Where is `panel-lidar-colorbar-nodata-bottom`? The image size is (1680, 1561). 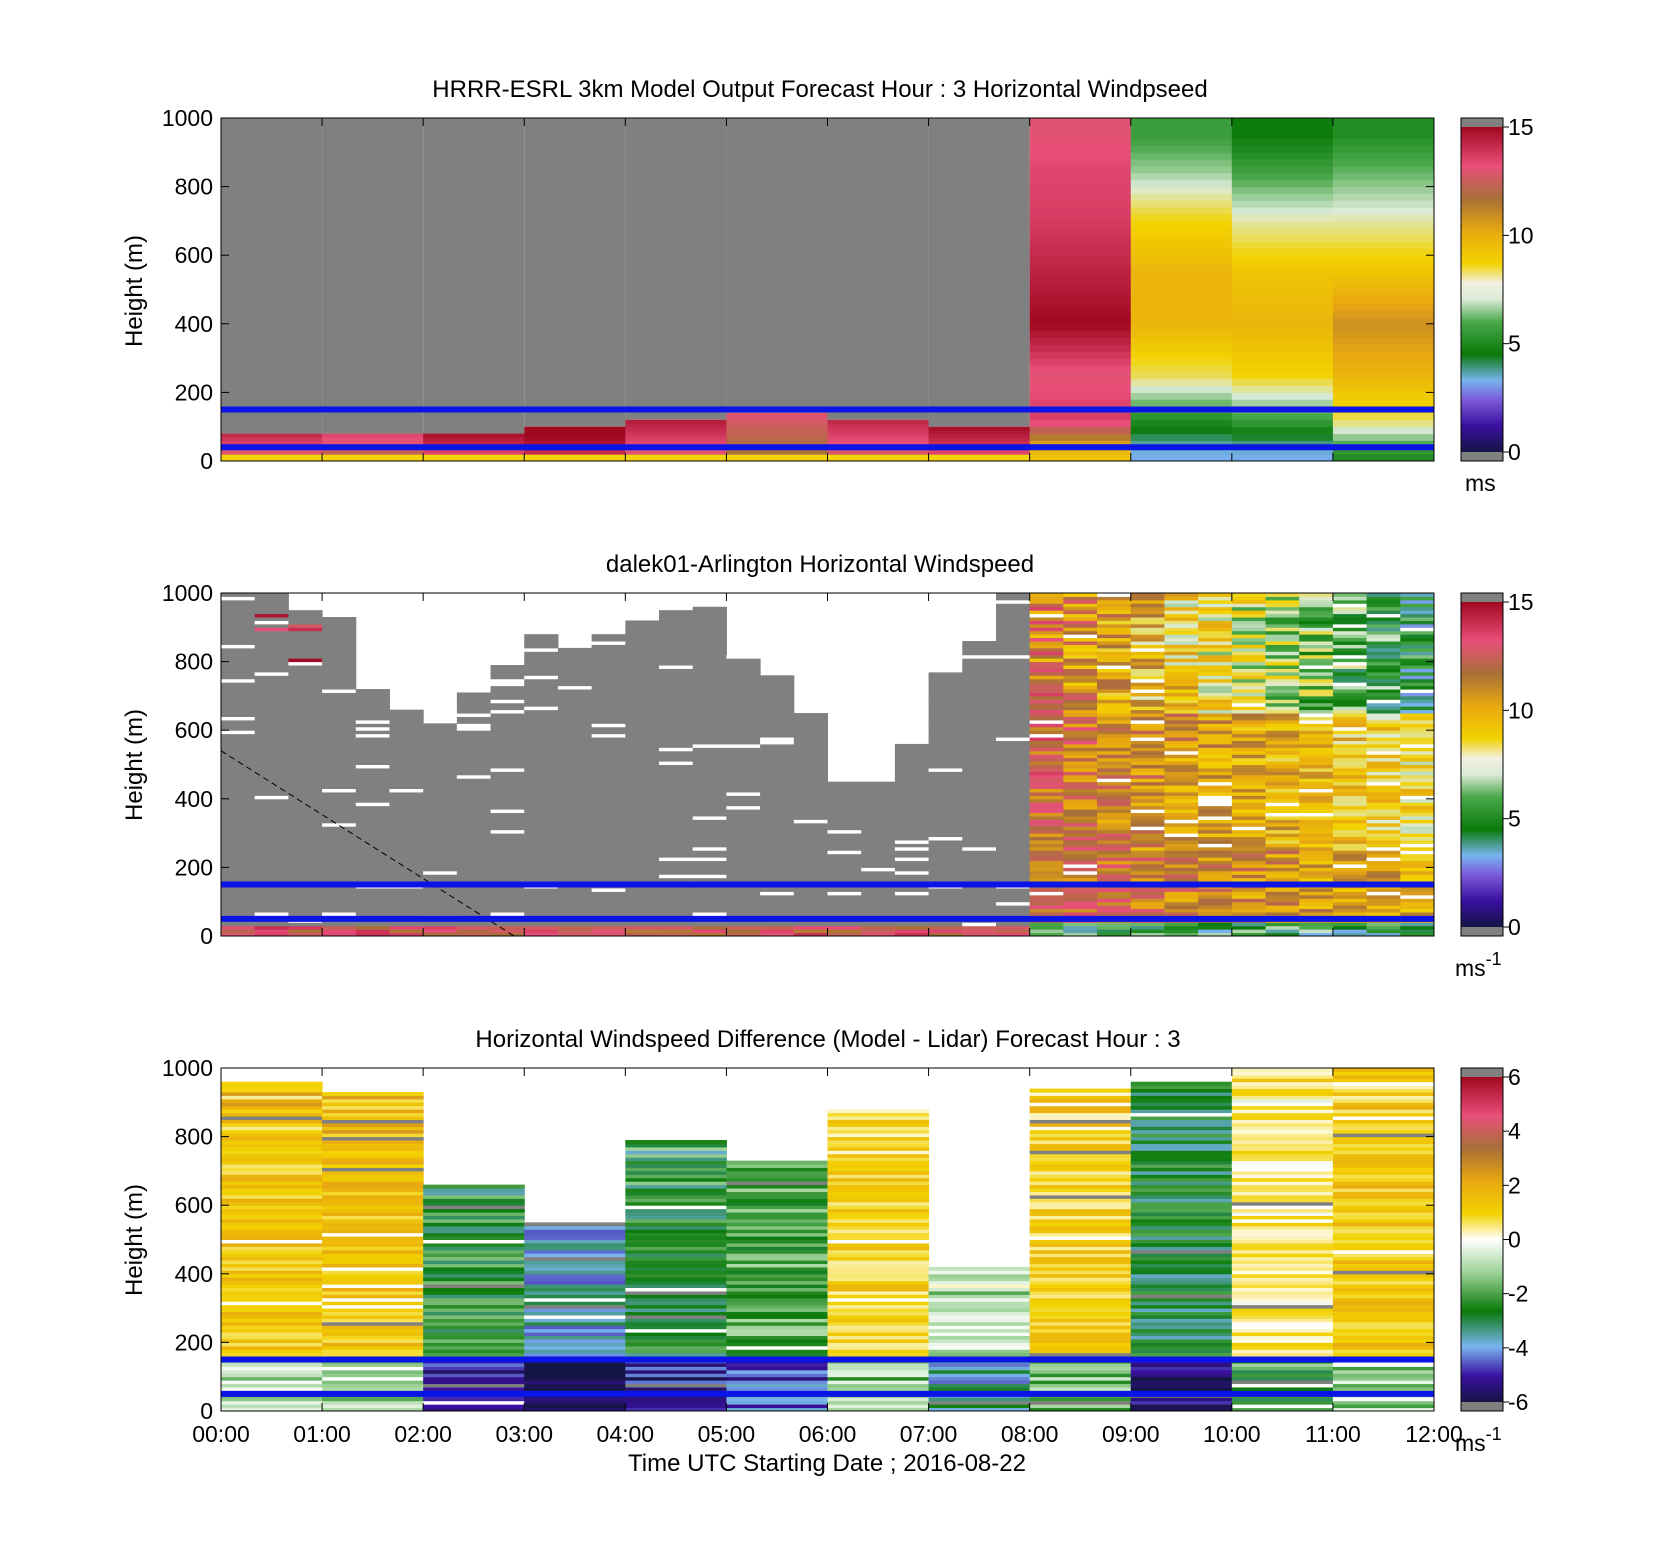
panel-lidar-colorbar-nodata-bottom is located at coordinates (1482, 931).